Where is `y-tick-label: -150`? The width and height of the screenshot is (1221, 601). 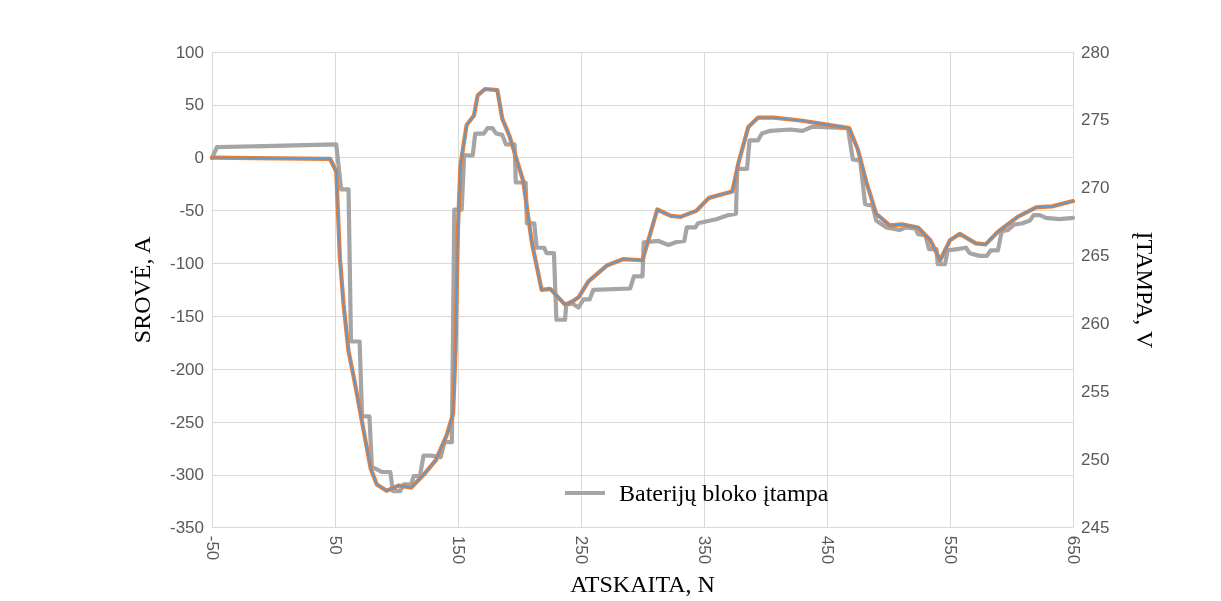 y-tick-label: -150 is located at coordinates (186, 316).